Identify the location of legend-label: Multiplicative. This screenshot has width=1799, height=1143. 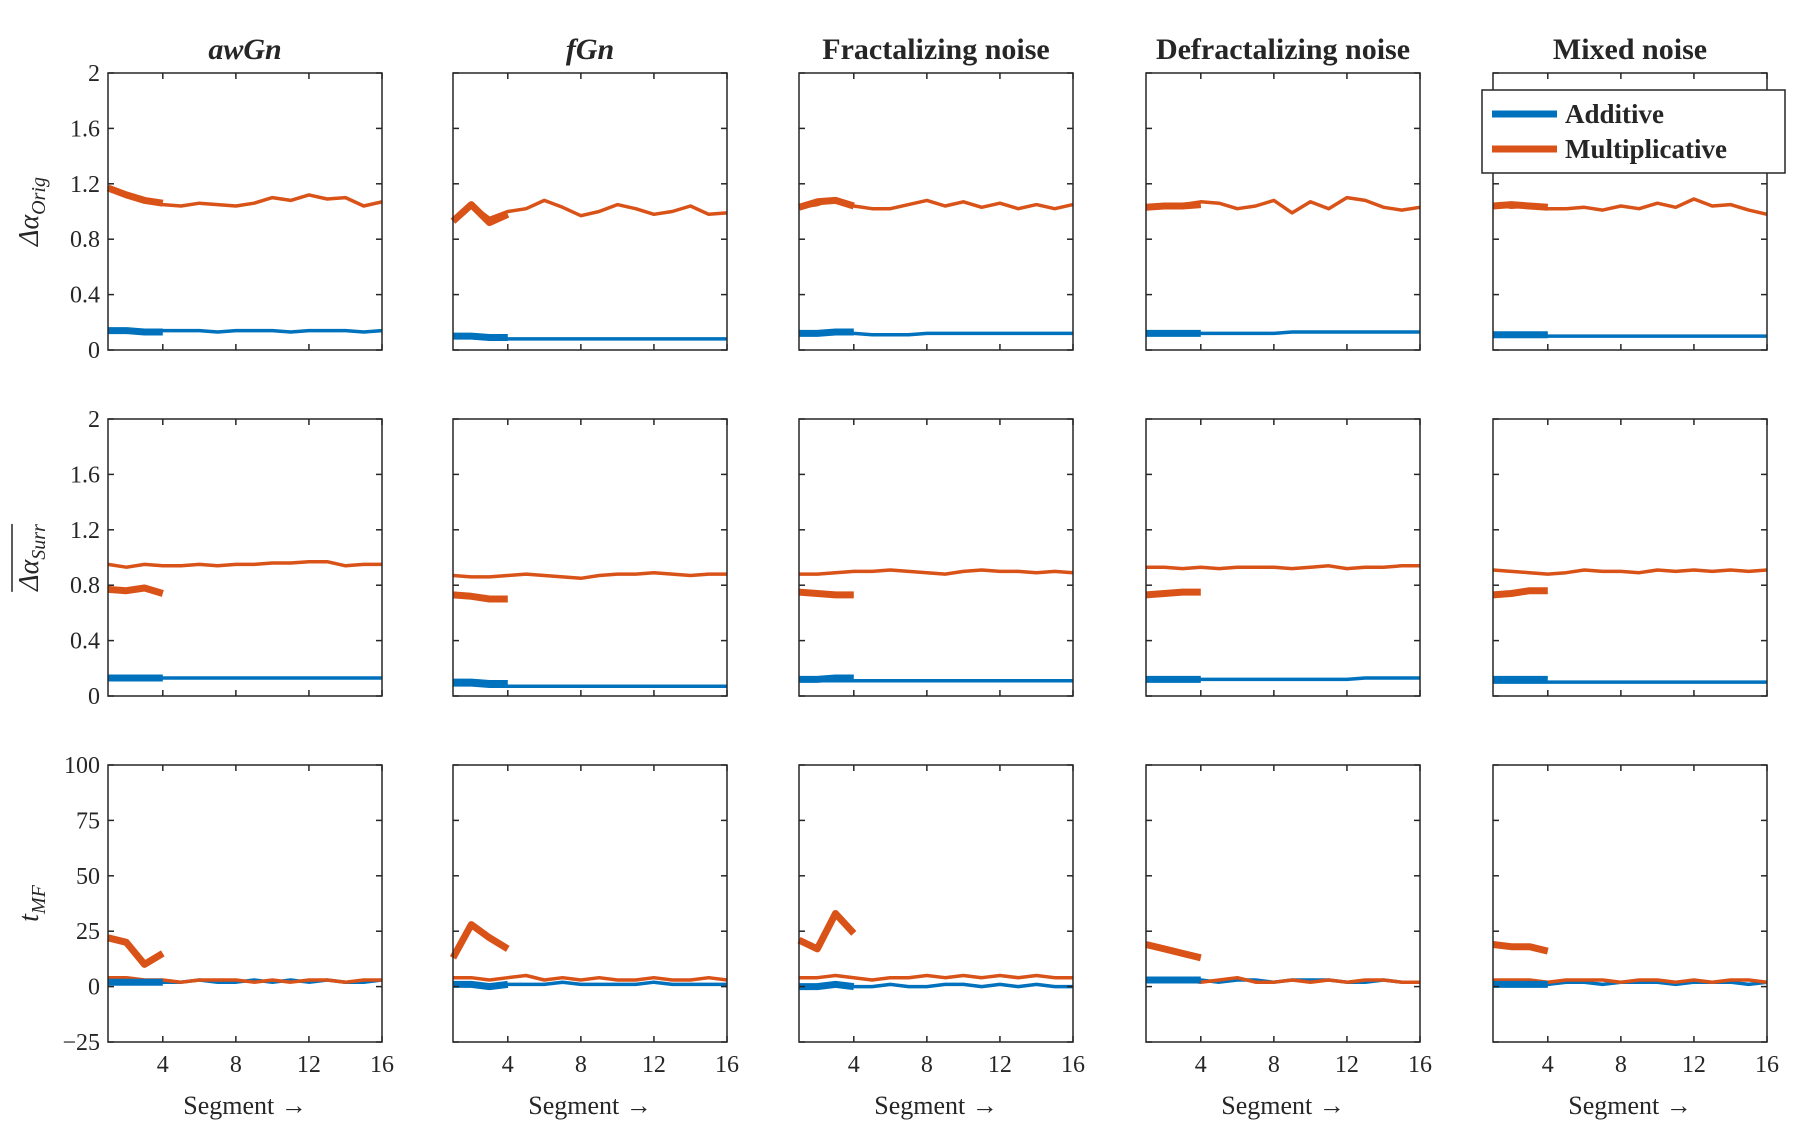
(1646, 149).